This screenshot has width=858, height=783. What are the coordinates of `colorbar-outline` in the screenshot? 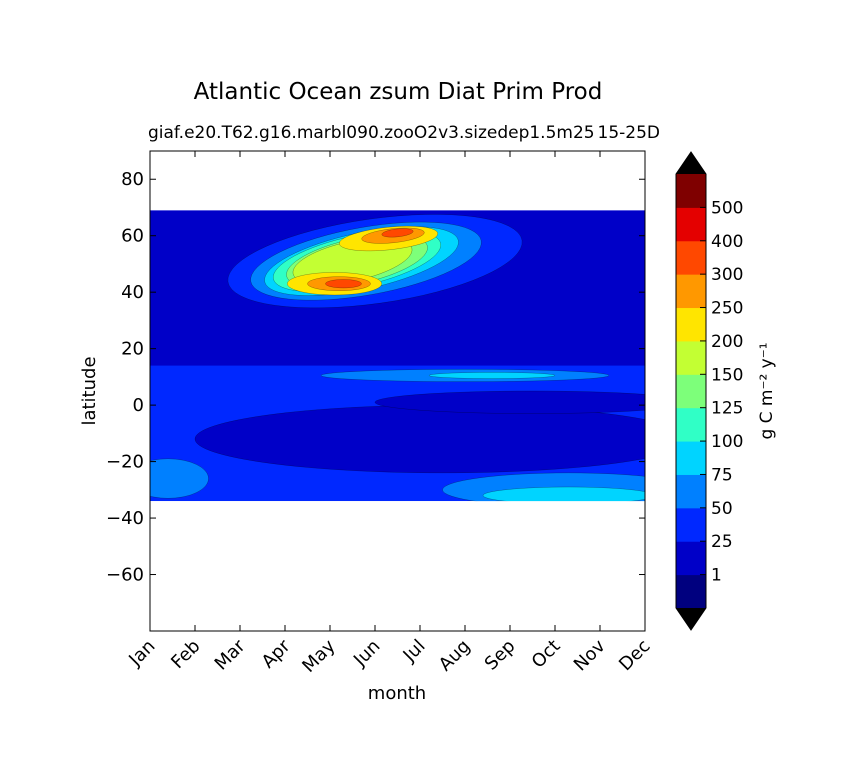 It's located at (691, 391).